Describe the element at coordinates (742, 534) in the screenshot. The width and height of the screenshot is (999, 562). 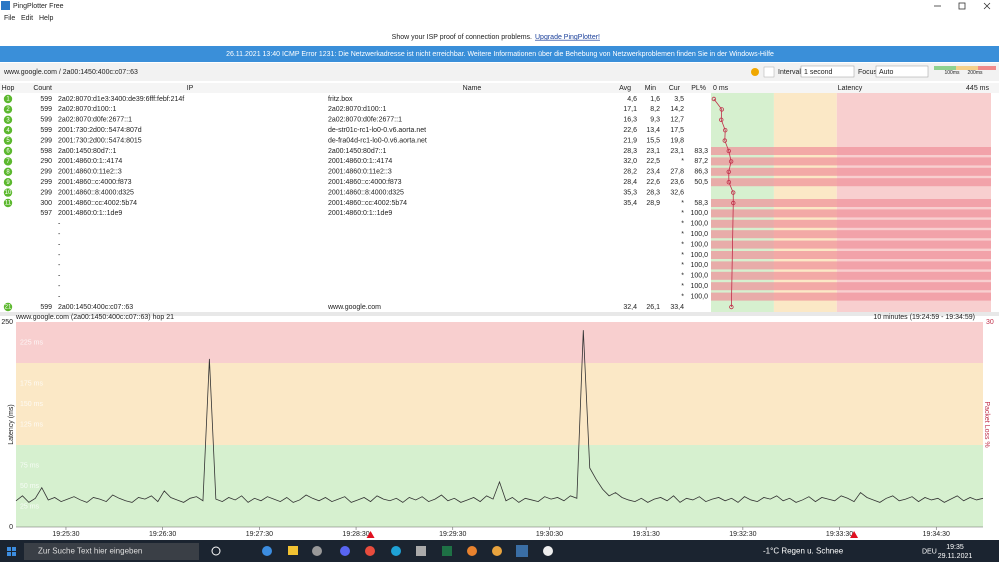
I see `x-tick-label: 19:32:30` at that location.